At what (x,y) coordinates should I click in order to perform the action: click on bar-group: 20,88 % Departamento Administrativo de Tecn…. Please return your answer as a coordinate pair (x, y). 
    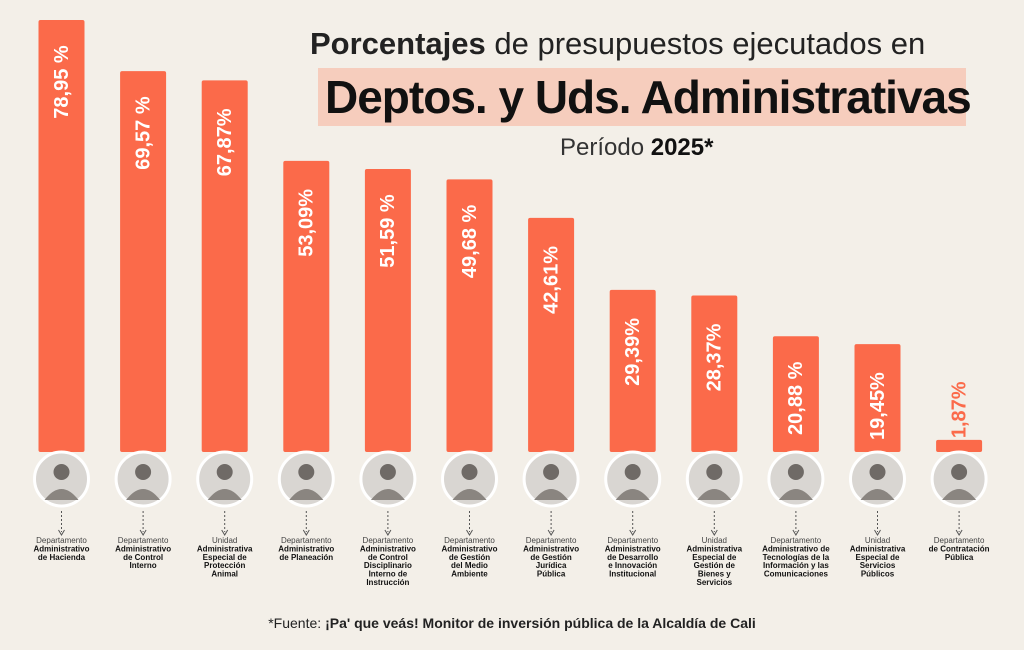
    Looking at the image, I should click on (796, 457).